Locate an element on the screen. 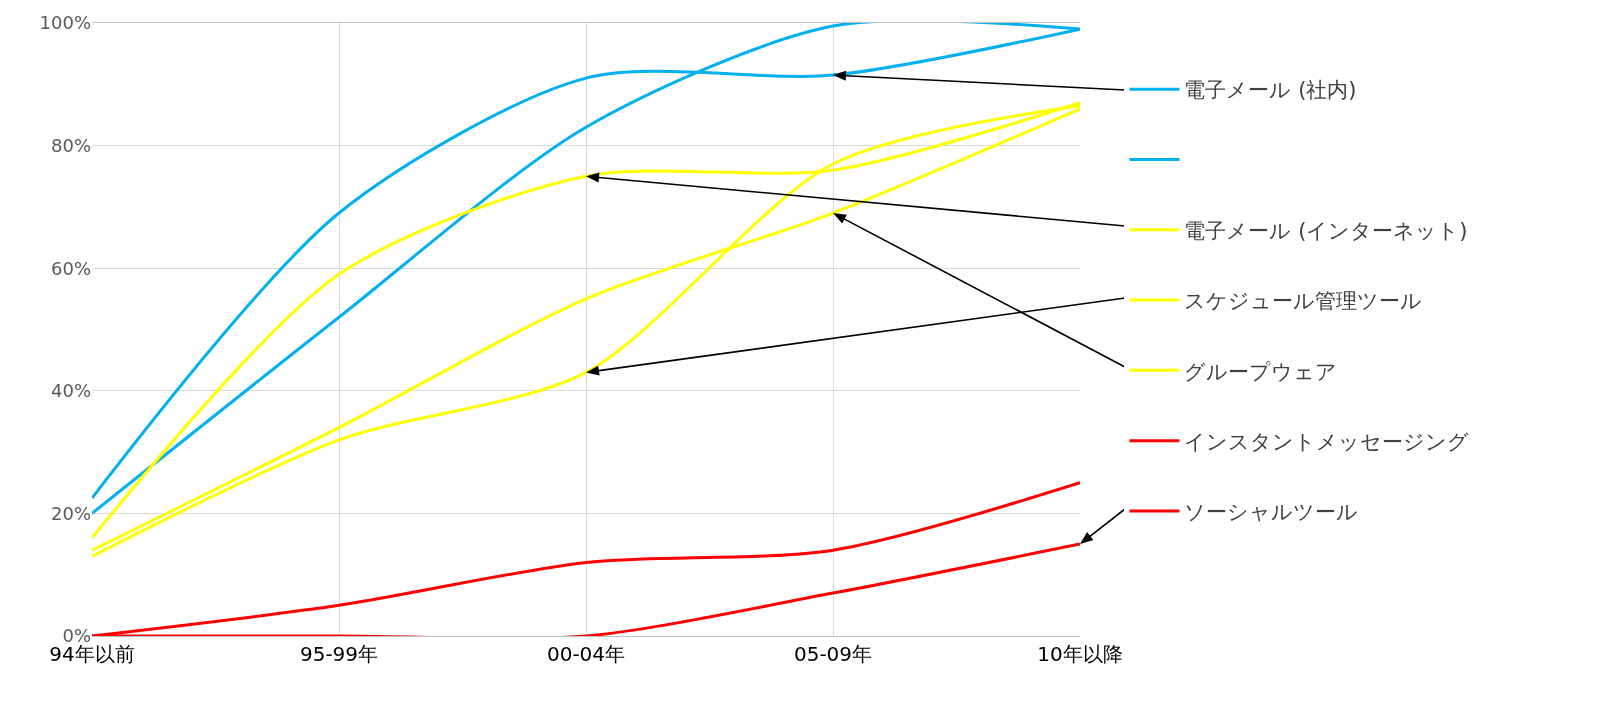  x-tick-label: 05-09年 is located at coordinates (833, 654).